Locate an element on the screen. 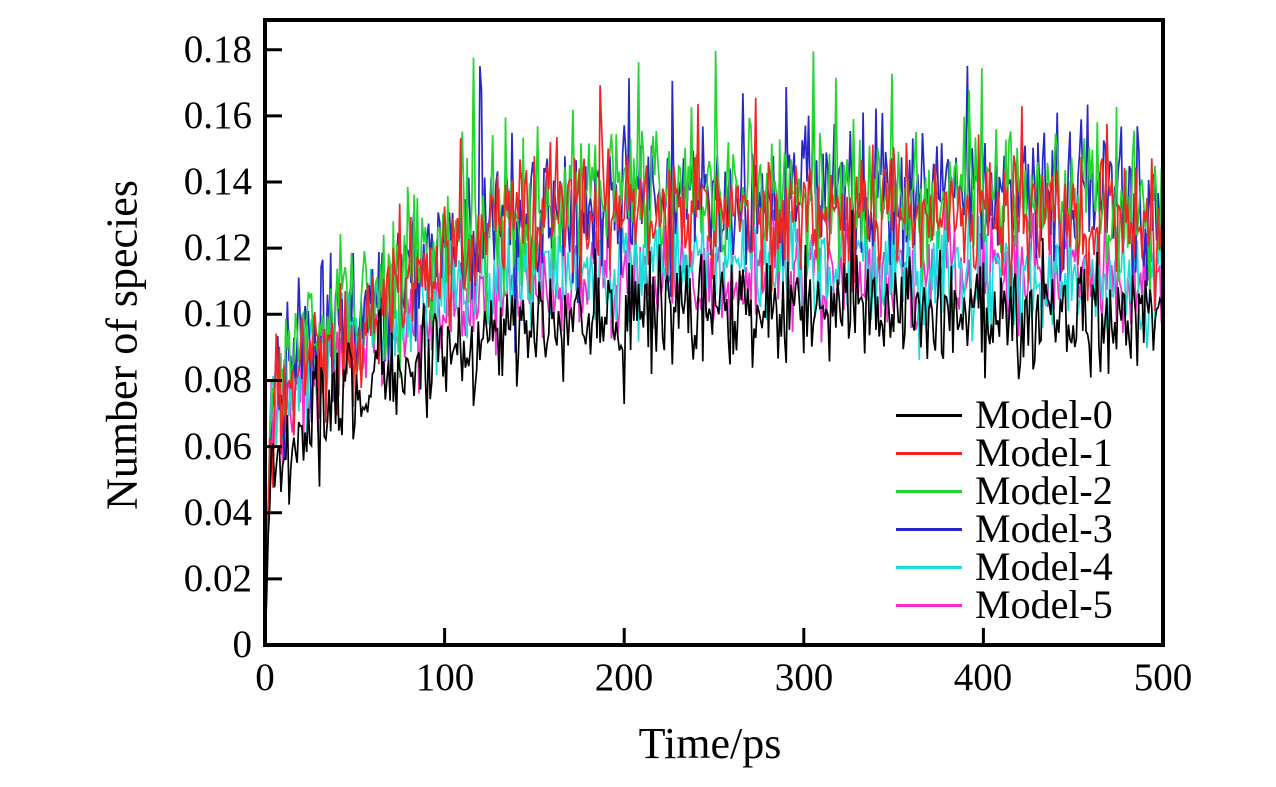 The height and width of the screenshot is (787, 1276). y-tick-label-0.06: 0.06 is located at coordinates (217, 446).